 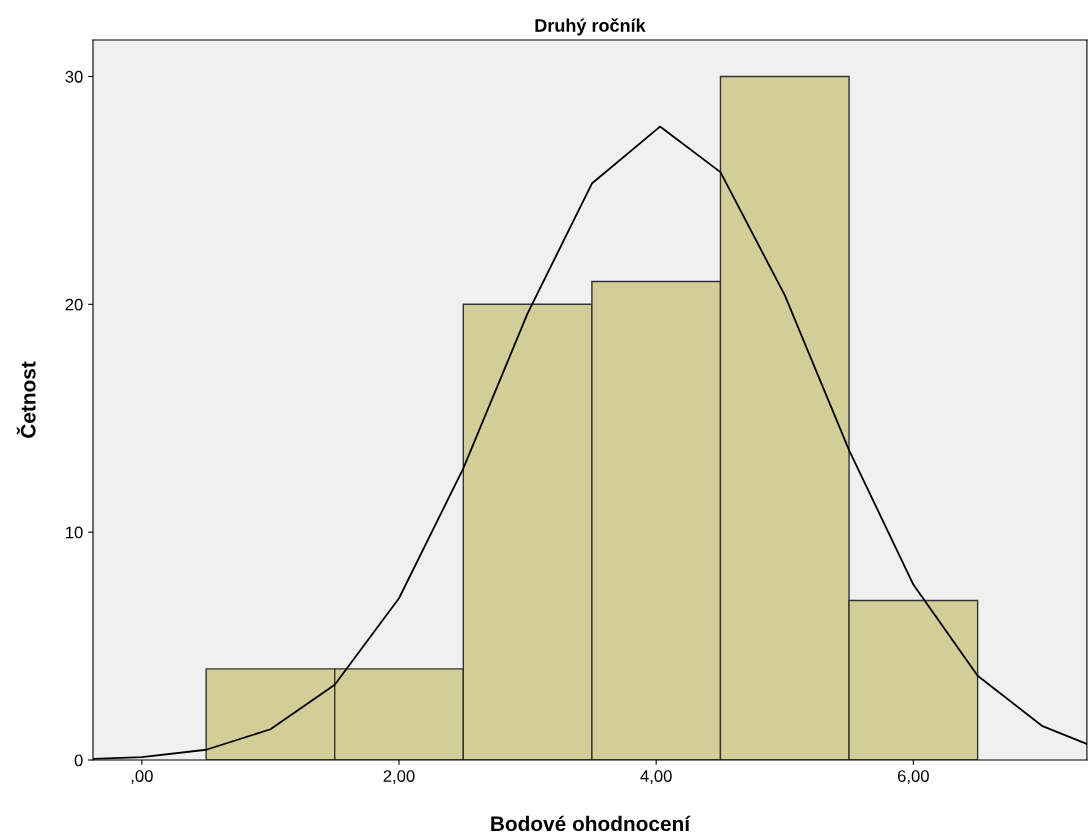 I want to click on x-tick-label: ,00, so click(x=142, y=777).